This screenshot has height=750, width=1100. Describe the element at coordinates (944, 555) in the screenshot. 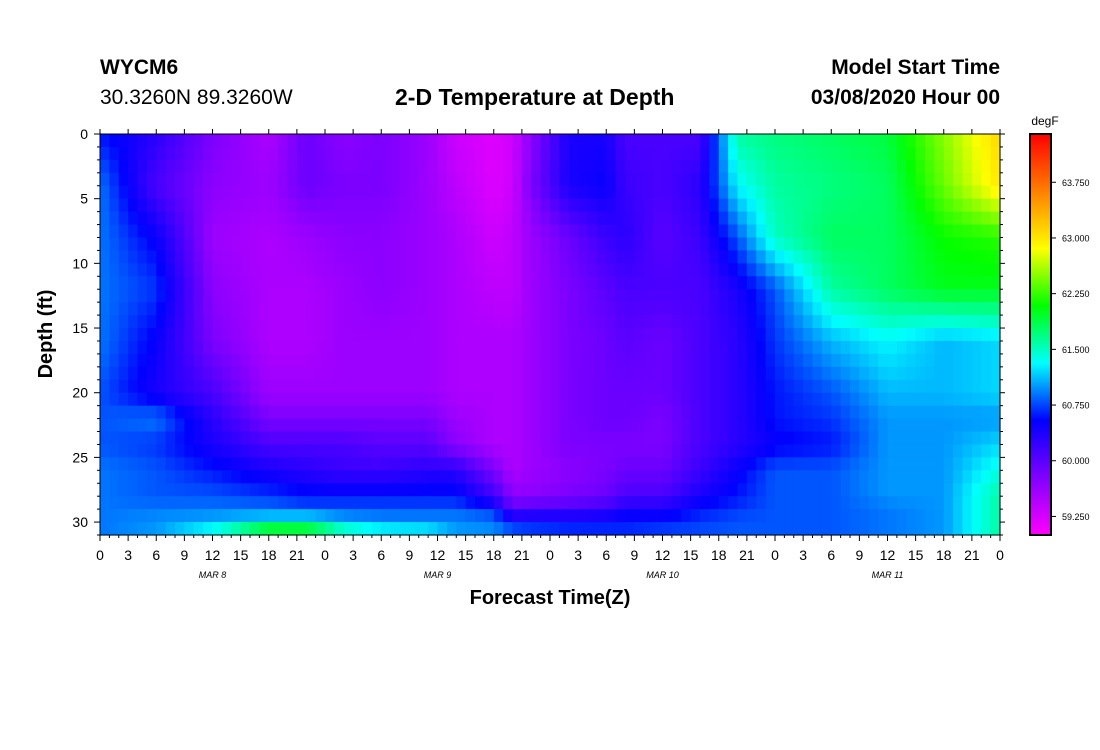

I see `x-tick-label: 18` at that location.